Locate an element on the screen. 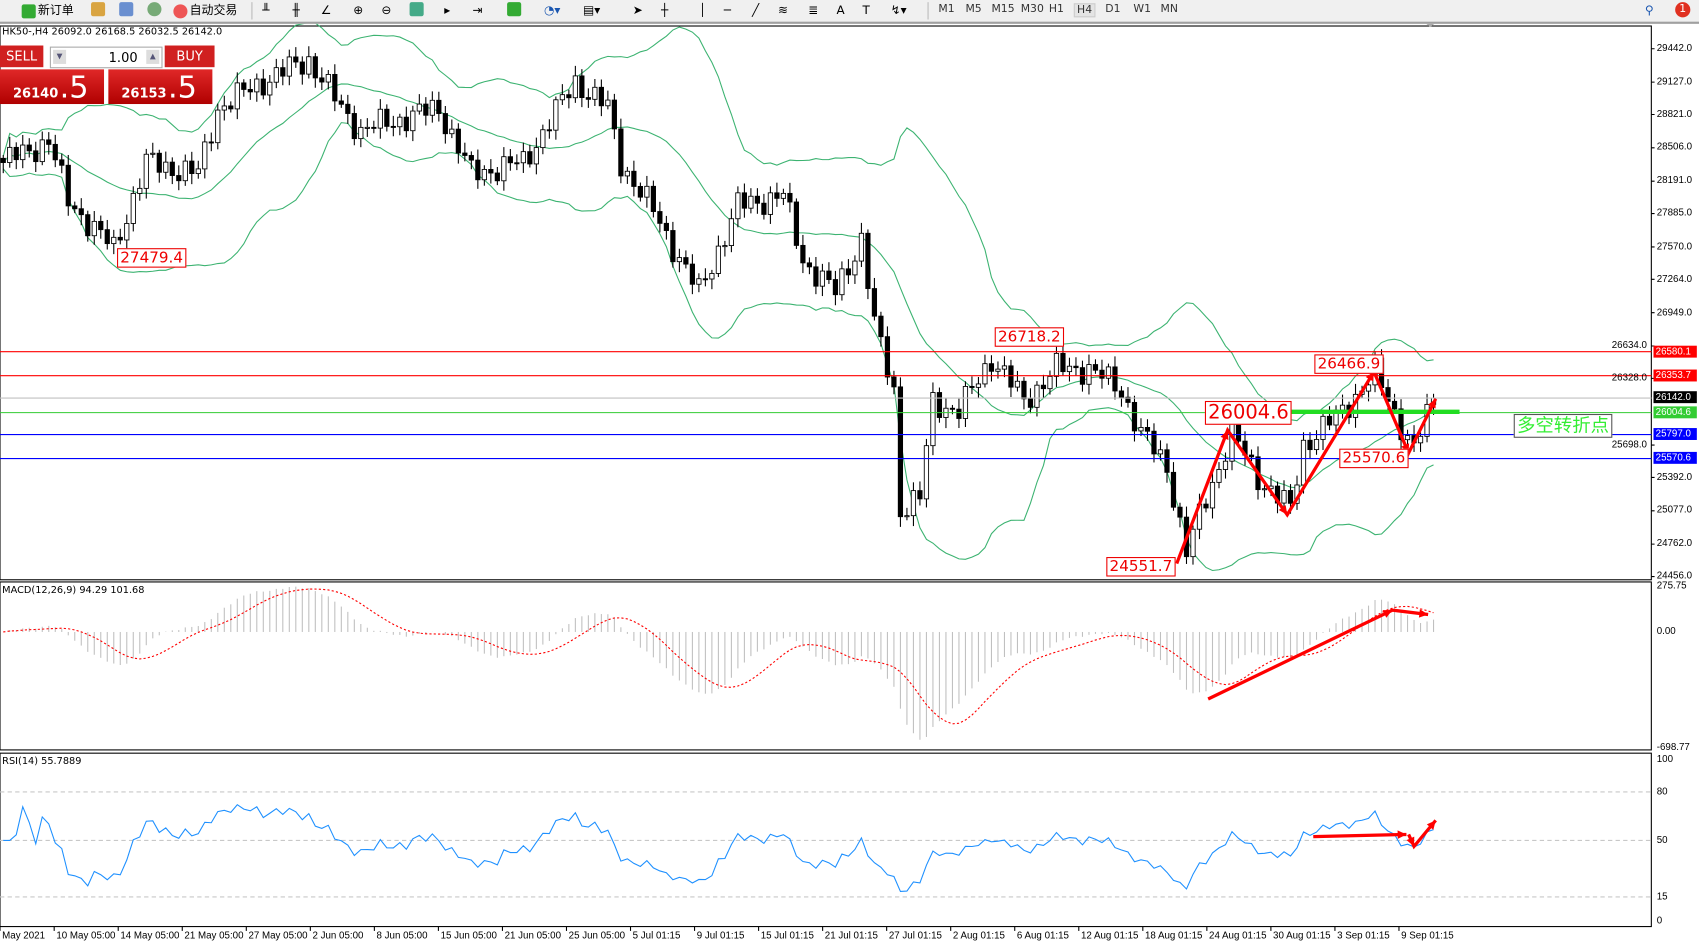 Image resolution: width=1699 pixels, height=945 pixels. templates-icon: ▤▾ is located at coordinates (591, 10).